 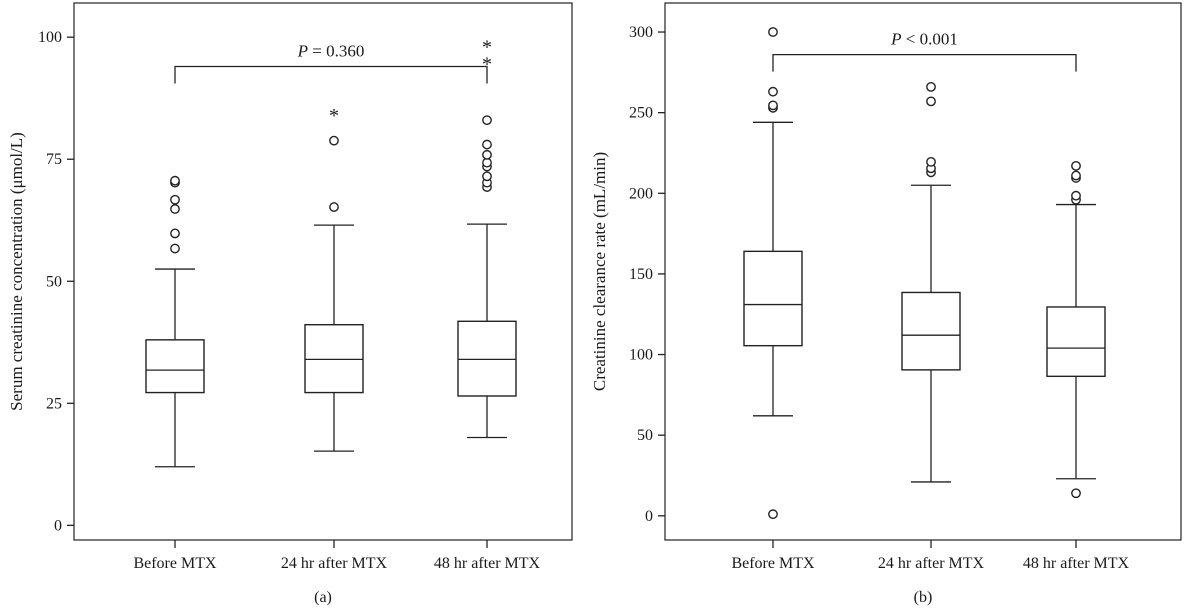 I want to click on panel-caption: (b), so click(x=923, y=597).